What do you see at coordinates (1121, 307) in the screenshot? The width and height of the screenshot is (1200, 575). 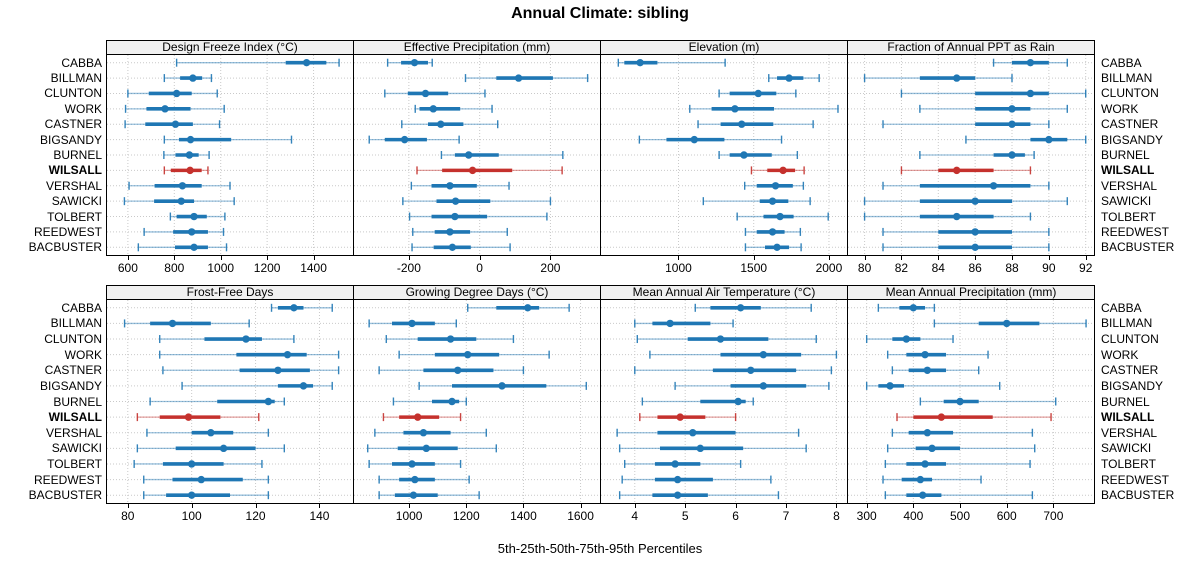 I see `station-label-right: CABBA` at bounding box center [1121, 307].